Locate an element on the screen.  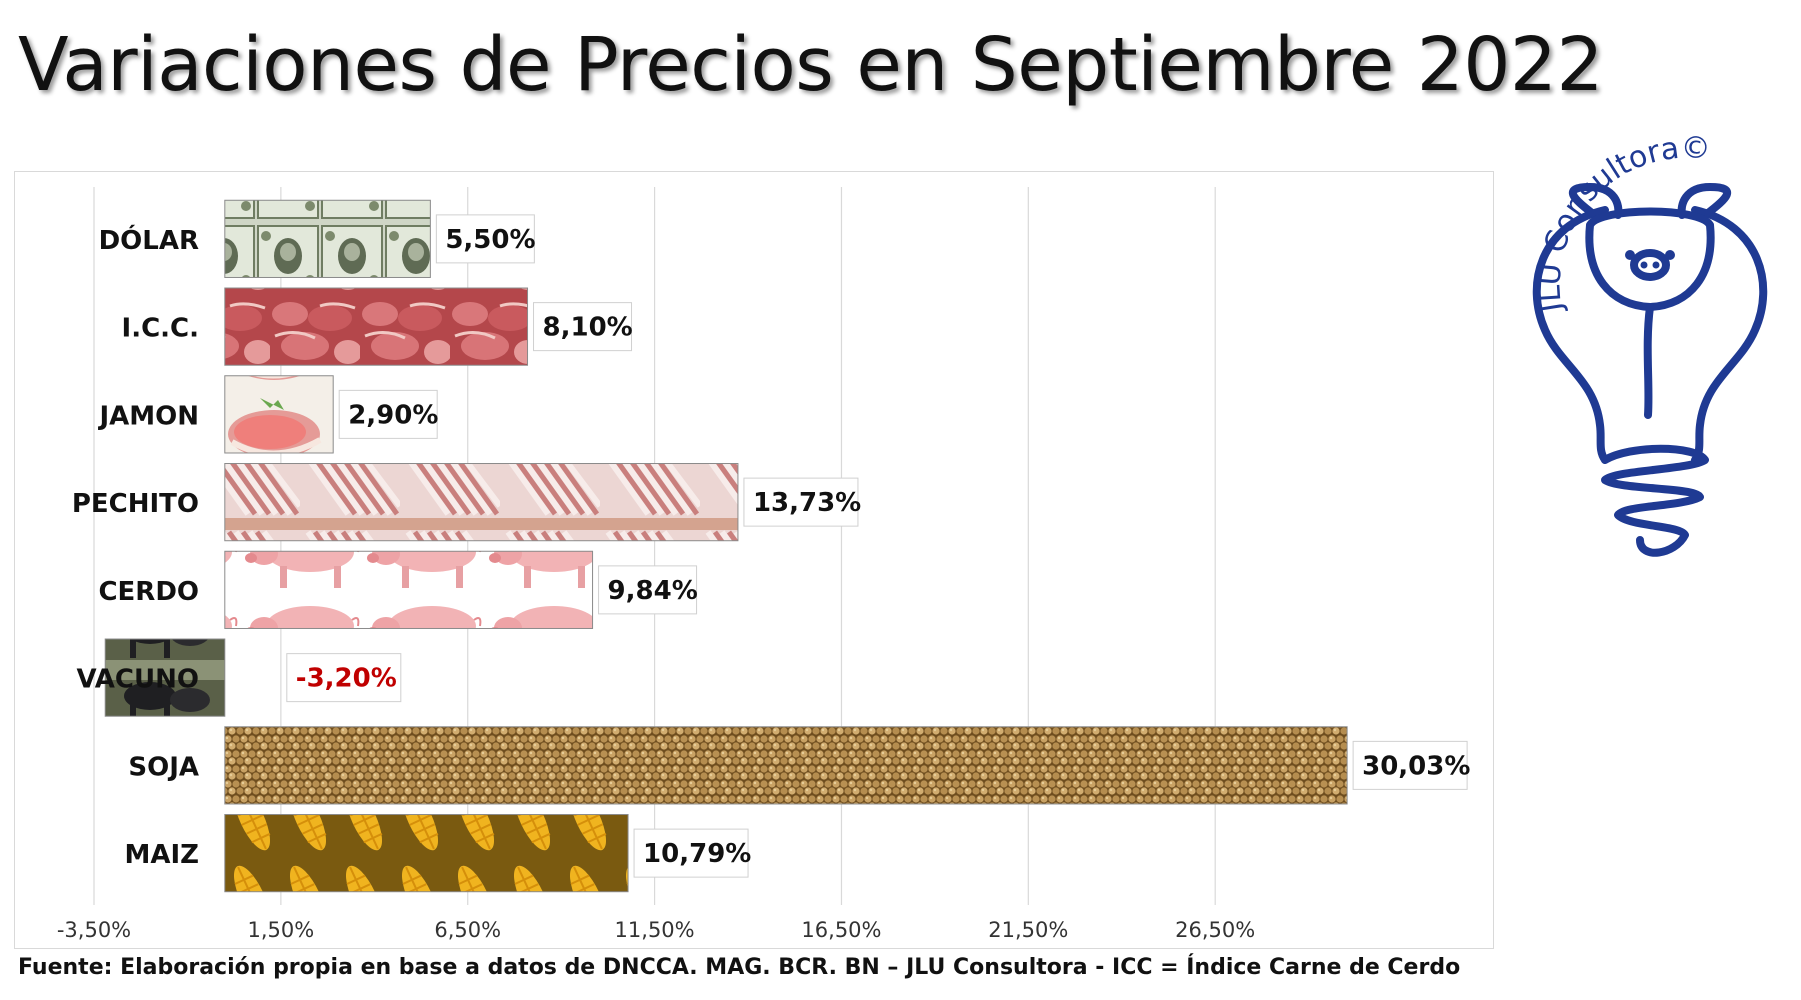
x-tick-label: 11,50% is located at coordinates (655, 930).